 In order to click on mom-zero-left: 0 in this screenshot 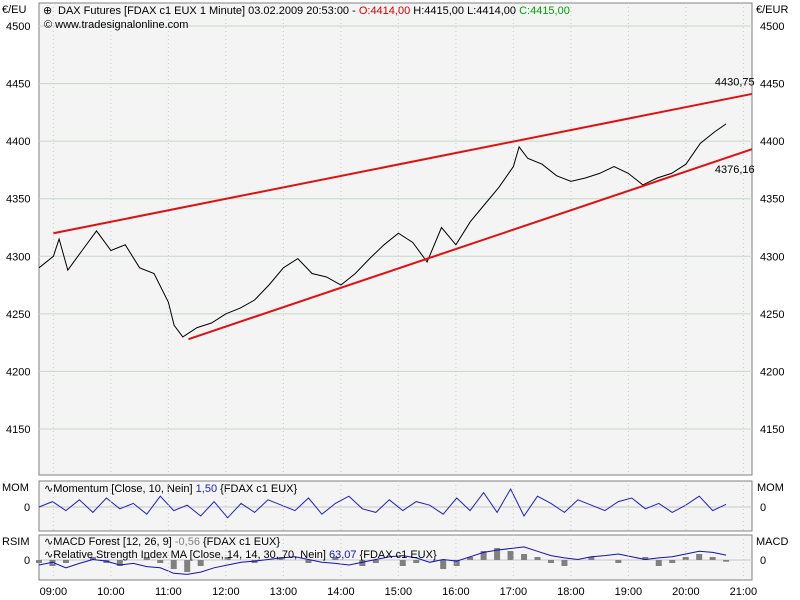, I will do `click(27, 508)`.